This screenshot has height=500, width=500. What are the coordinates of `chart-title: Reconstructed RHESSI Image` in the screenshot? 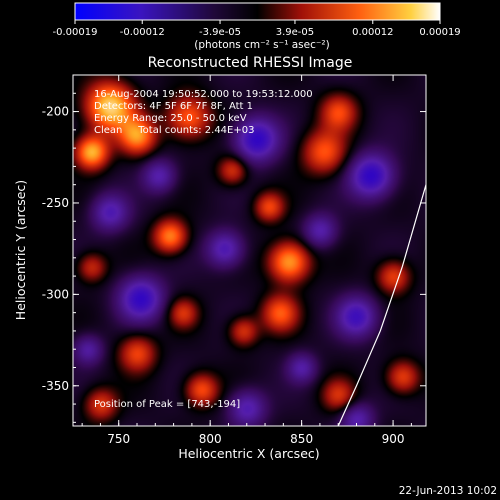 It's located at (250, 63).